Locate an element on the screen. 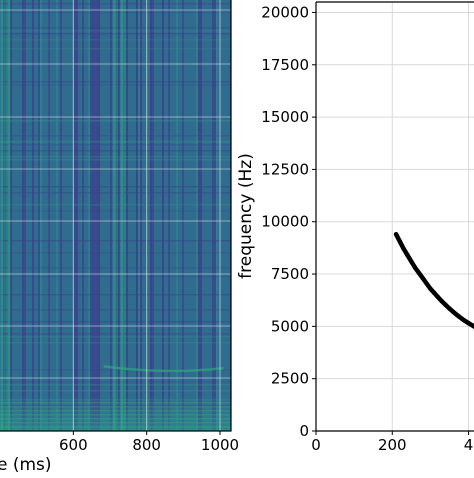 The height and width of the screenshot is (478, 474). frequency-plot-y-tick-label: 7500 is located at coordinates (290, 274).